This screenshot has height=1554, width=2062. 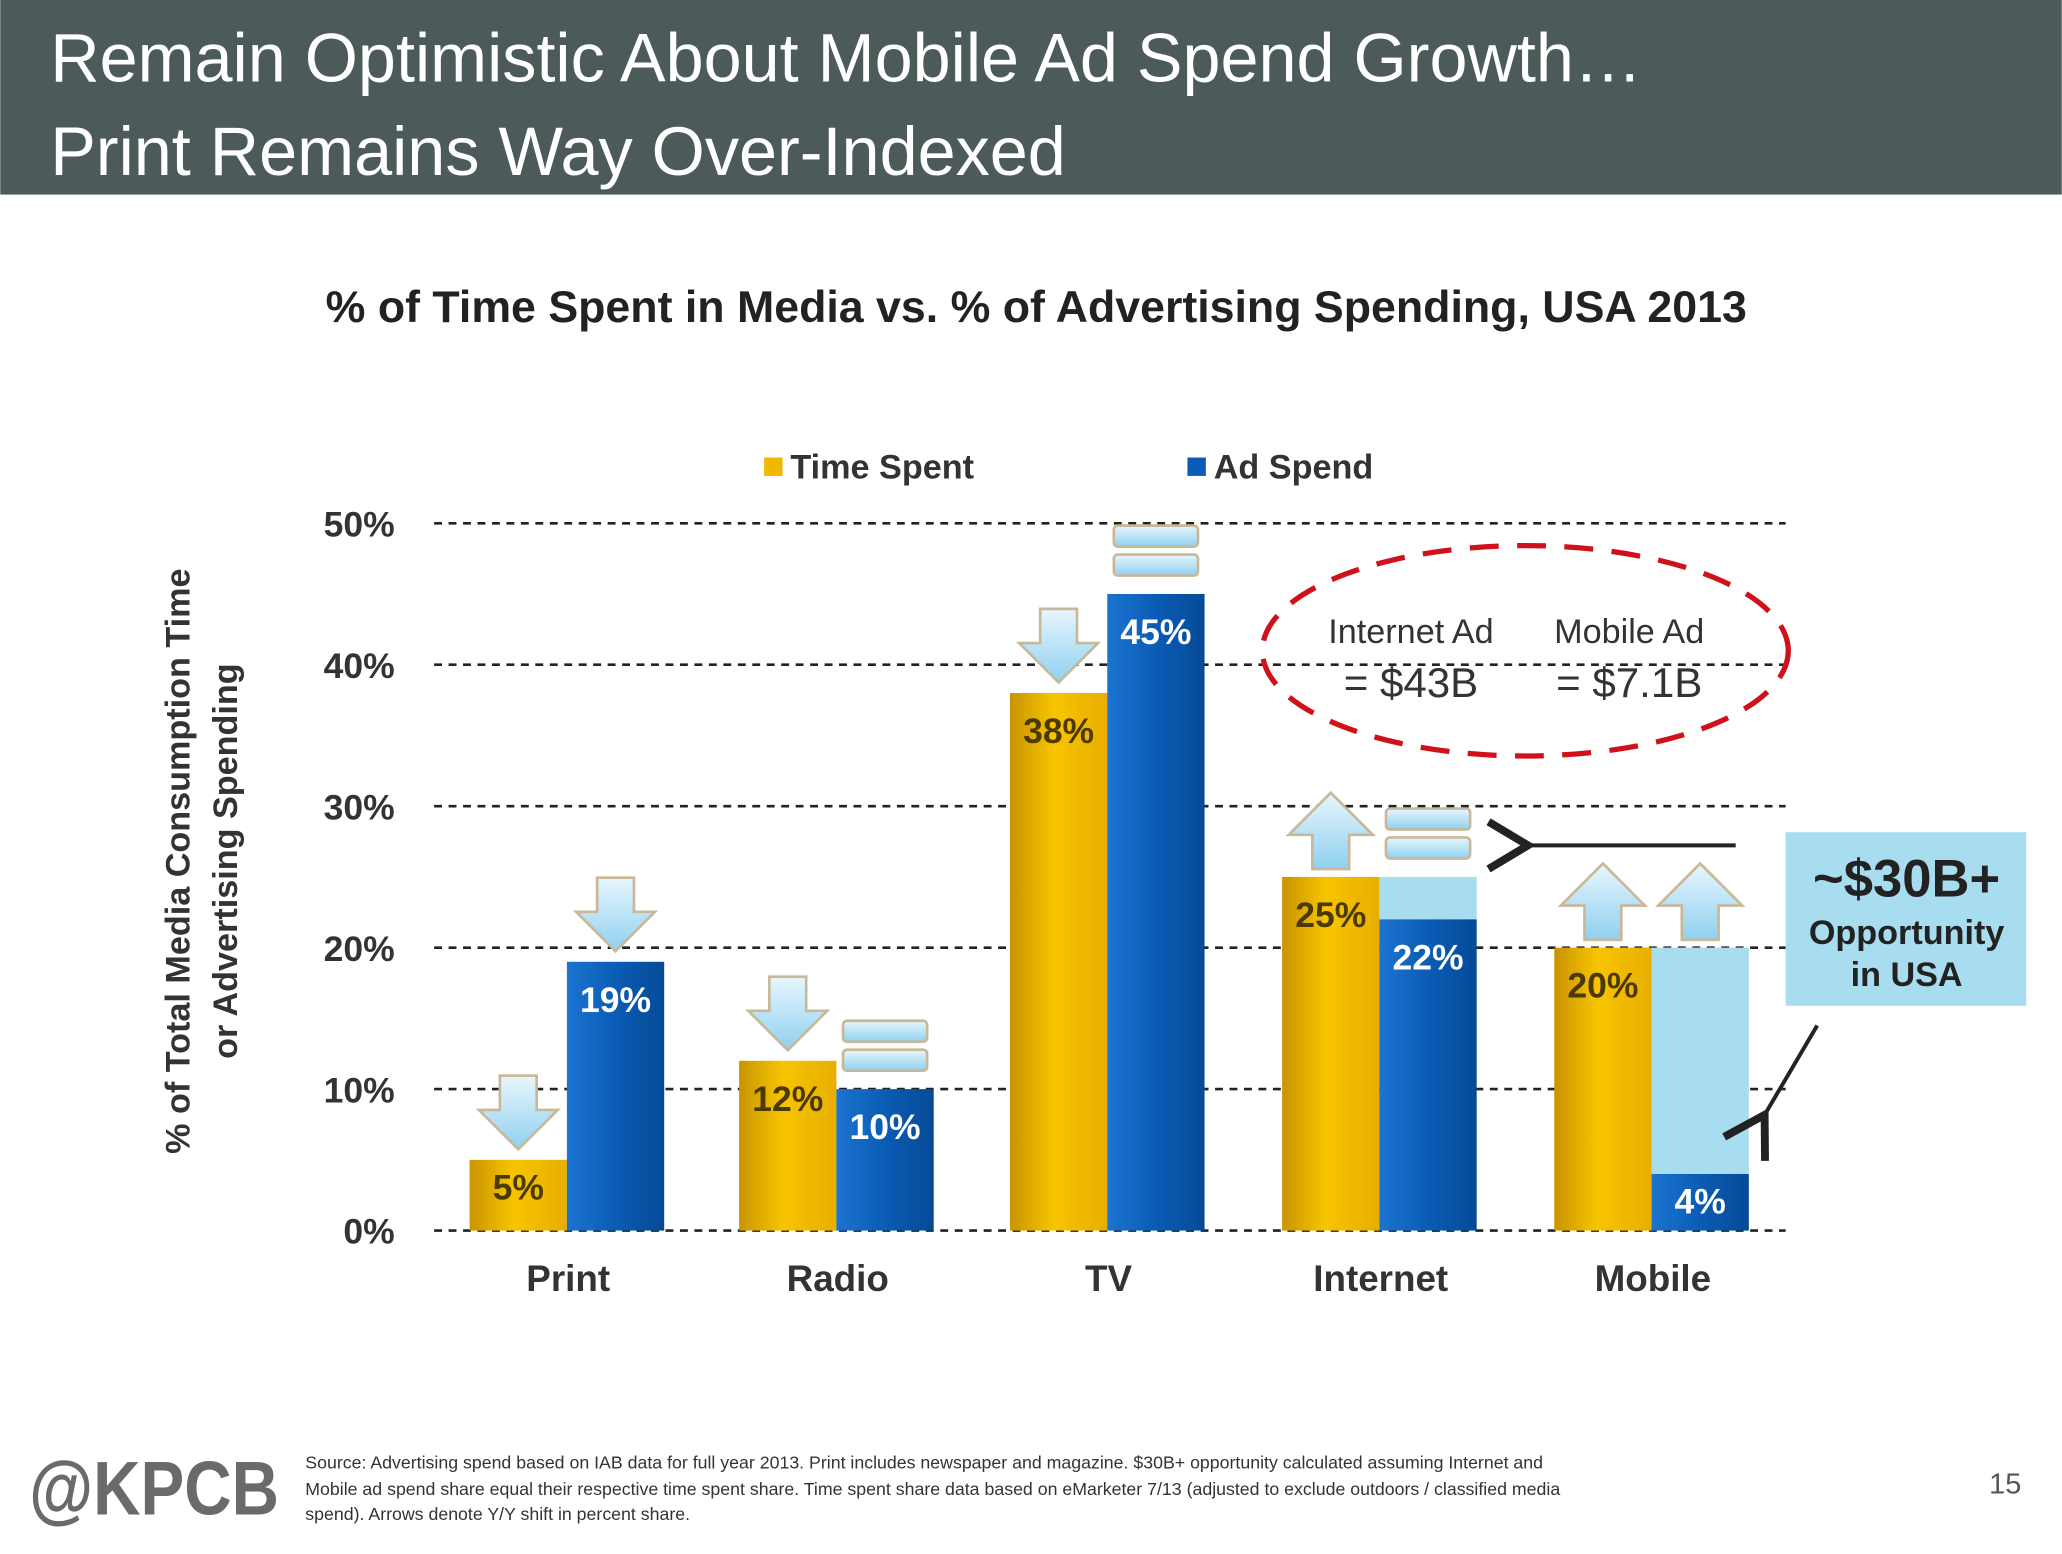 I want to click on data-label: 10%, so click(x=885, y=1127).